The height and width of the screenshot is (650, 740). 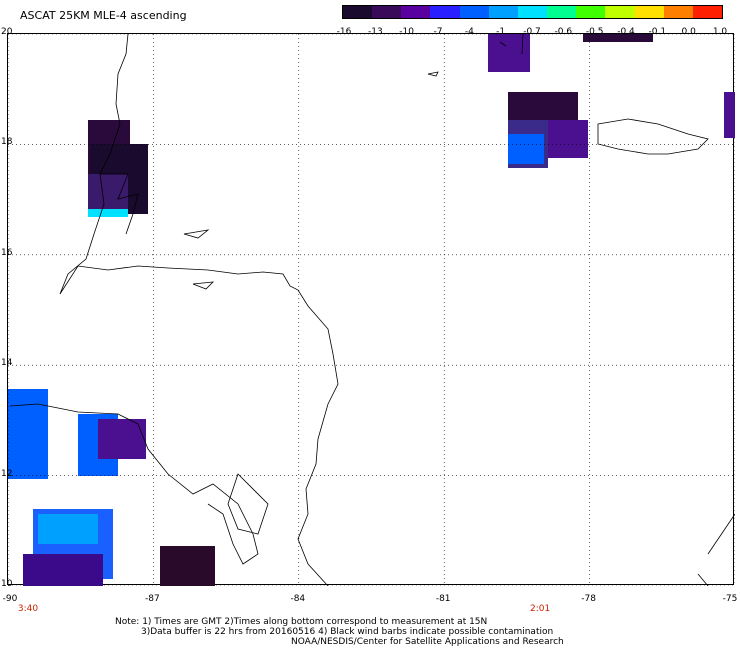 I want to click on time-label: 3:40, so click(x=28, y=609).